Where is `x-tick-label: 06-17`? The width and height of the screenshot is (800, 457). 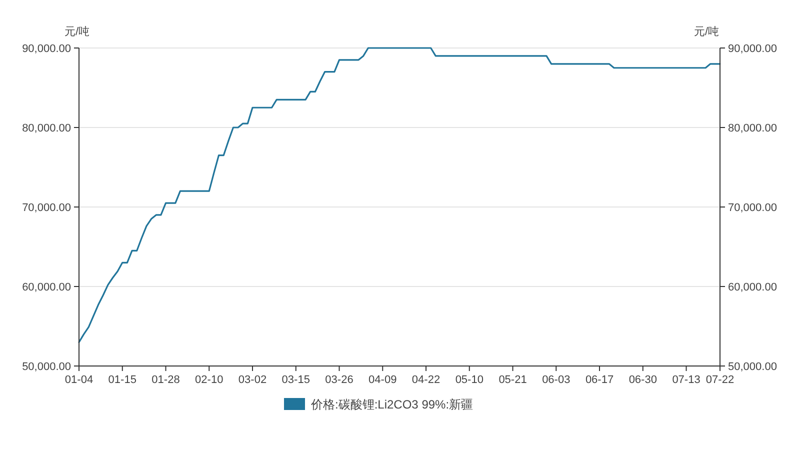 x-tick-label: 06-17 is located at coordinates (599, 380).